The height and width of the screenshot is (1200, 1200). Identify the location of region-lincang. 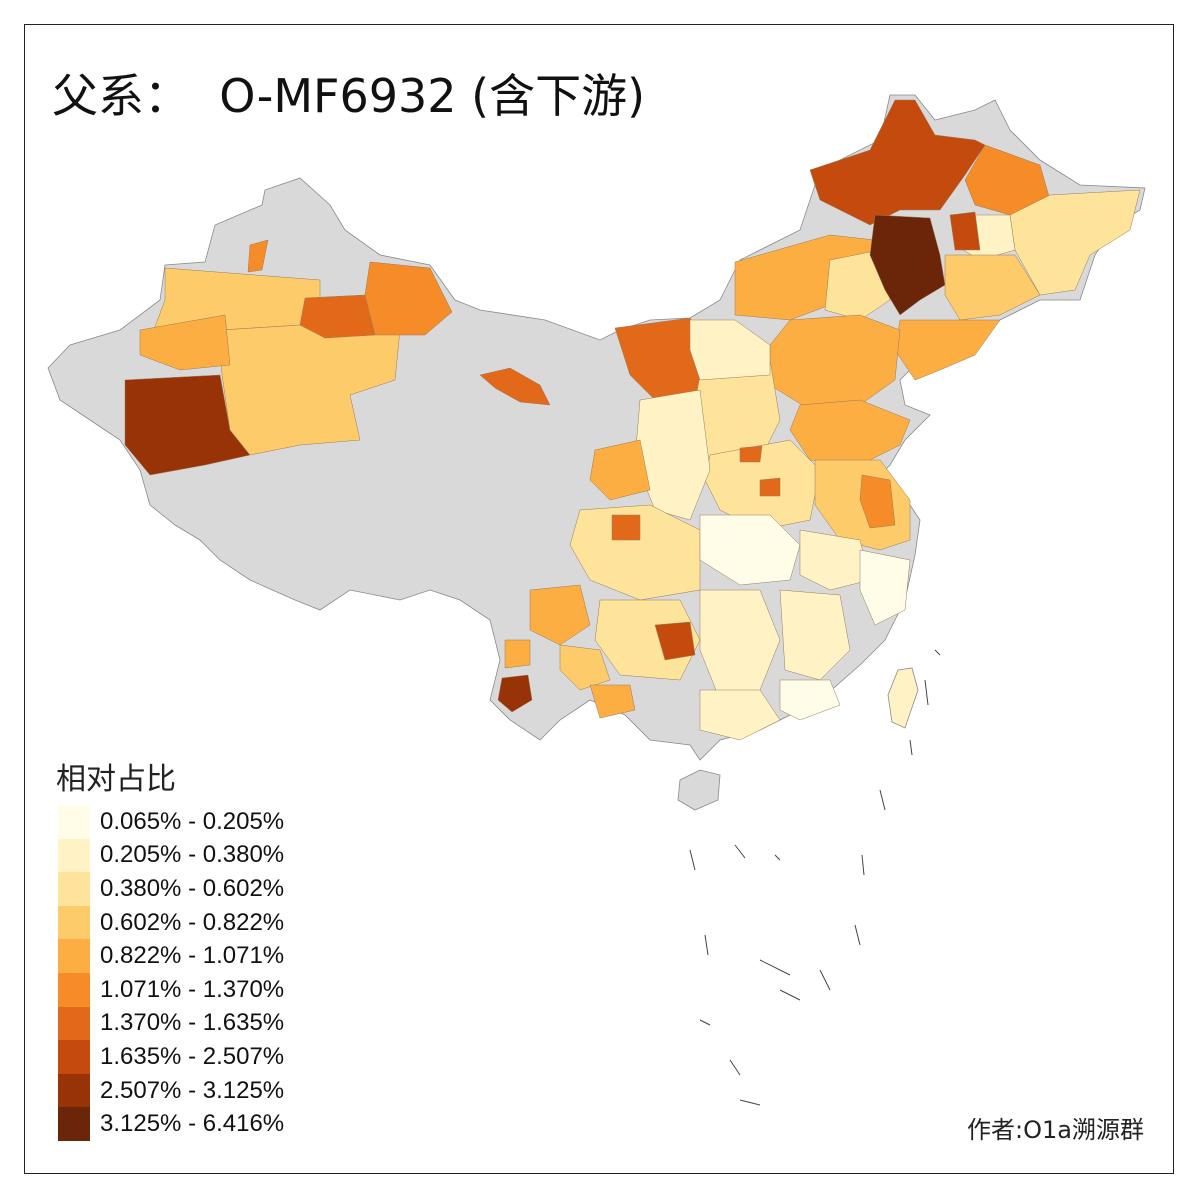
(515, 693).